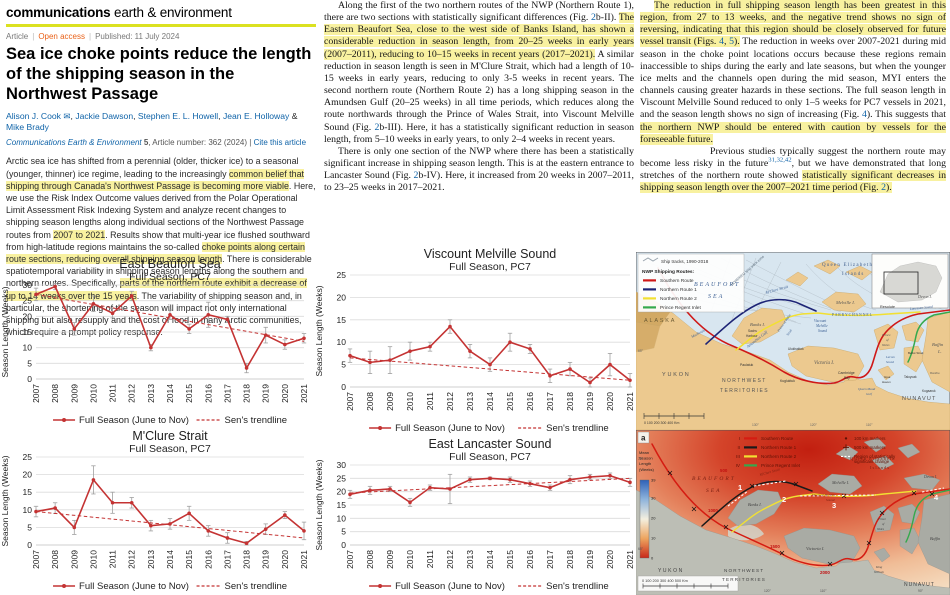 The height and width of the screenshot is (595, 950). What do you see at coordinates (744, 570) in the screenshot?
I see `map-label: NORTHWEST` at bounding box center [744, 570].